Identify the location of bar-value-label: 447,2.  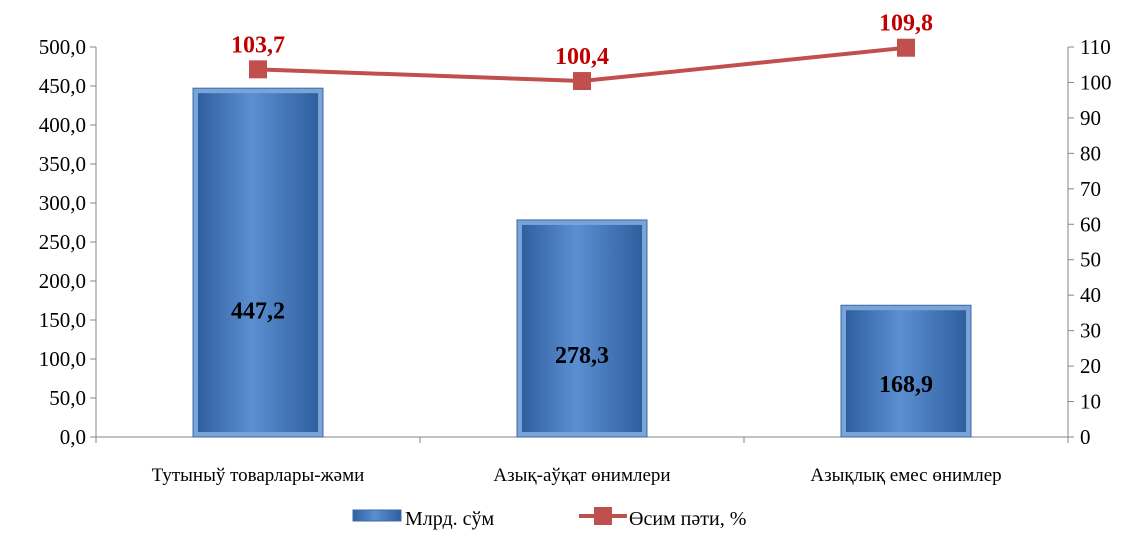
(258, 311).